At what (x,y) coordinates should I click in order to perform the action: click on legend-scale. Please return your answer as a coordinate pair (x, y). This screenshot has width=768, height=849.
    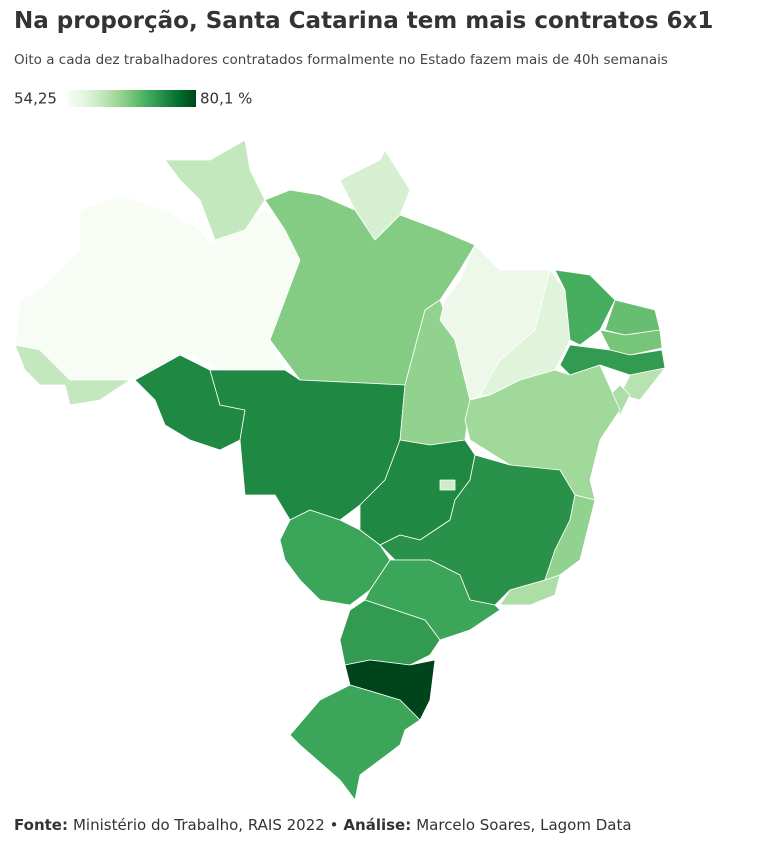
    Looking at the image, I should click on (132, 98).